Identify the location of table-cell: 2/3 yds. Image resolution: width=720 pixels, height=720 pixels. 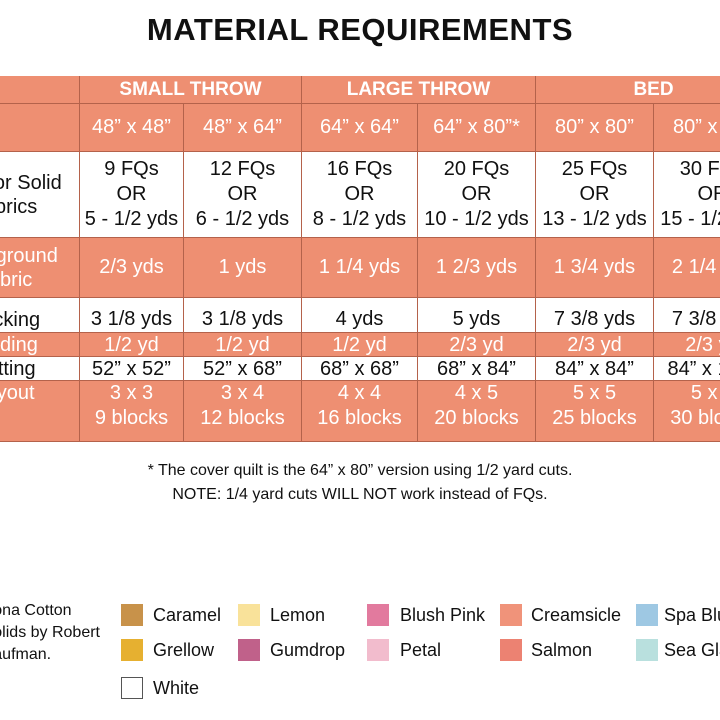
(132, 268).